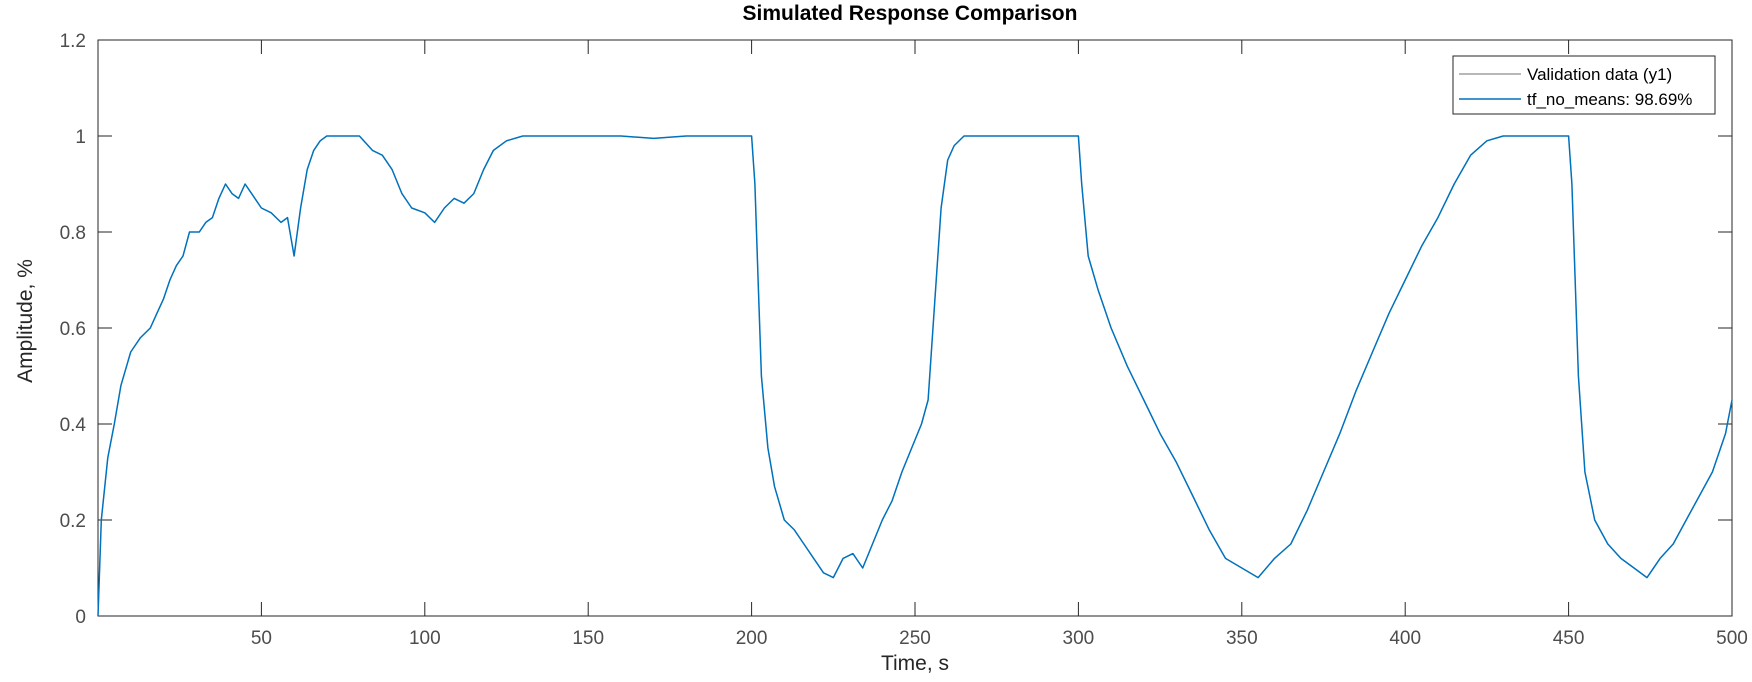 This screenshot has height=682, width=1752. What do you see at coordinates (1079, 638) in the screenshot?
I see `x-tick-label: 300` at bounding box center [1079, 638].